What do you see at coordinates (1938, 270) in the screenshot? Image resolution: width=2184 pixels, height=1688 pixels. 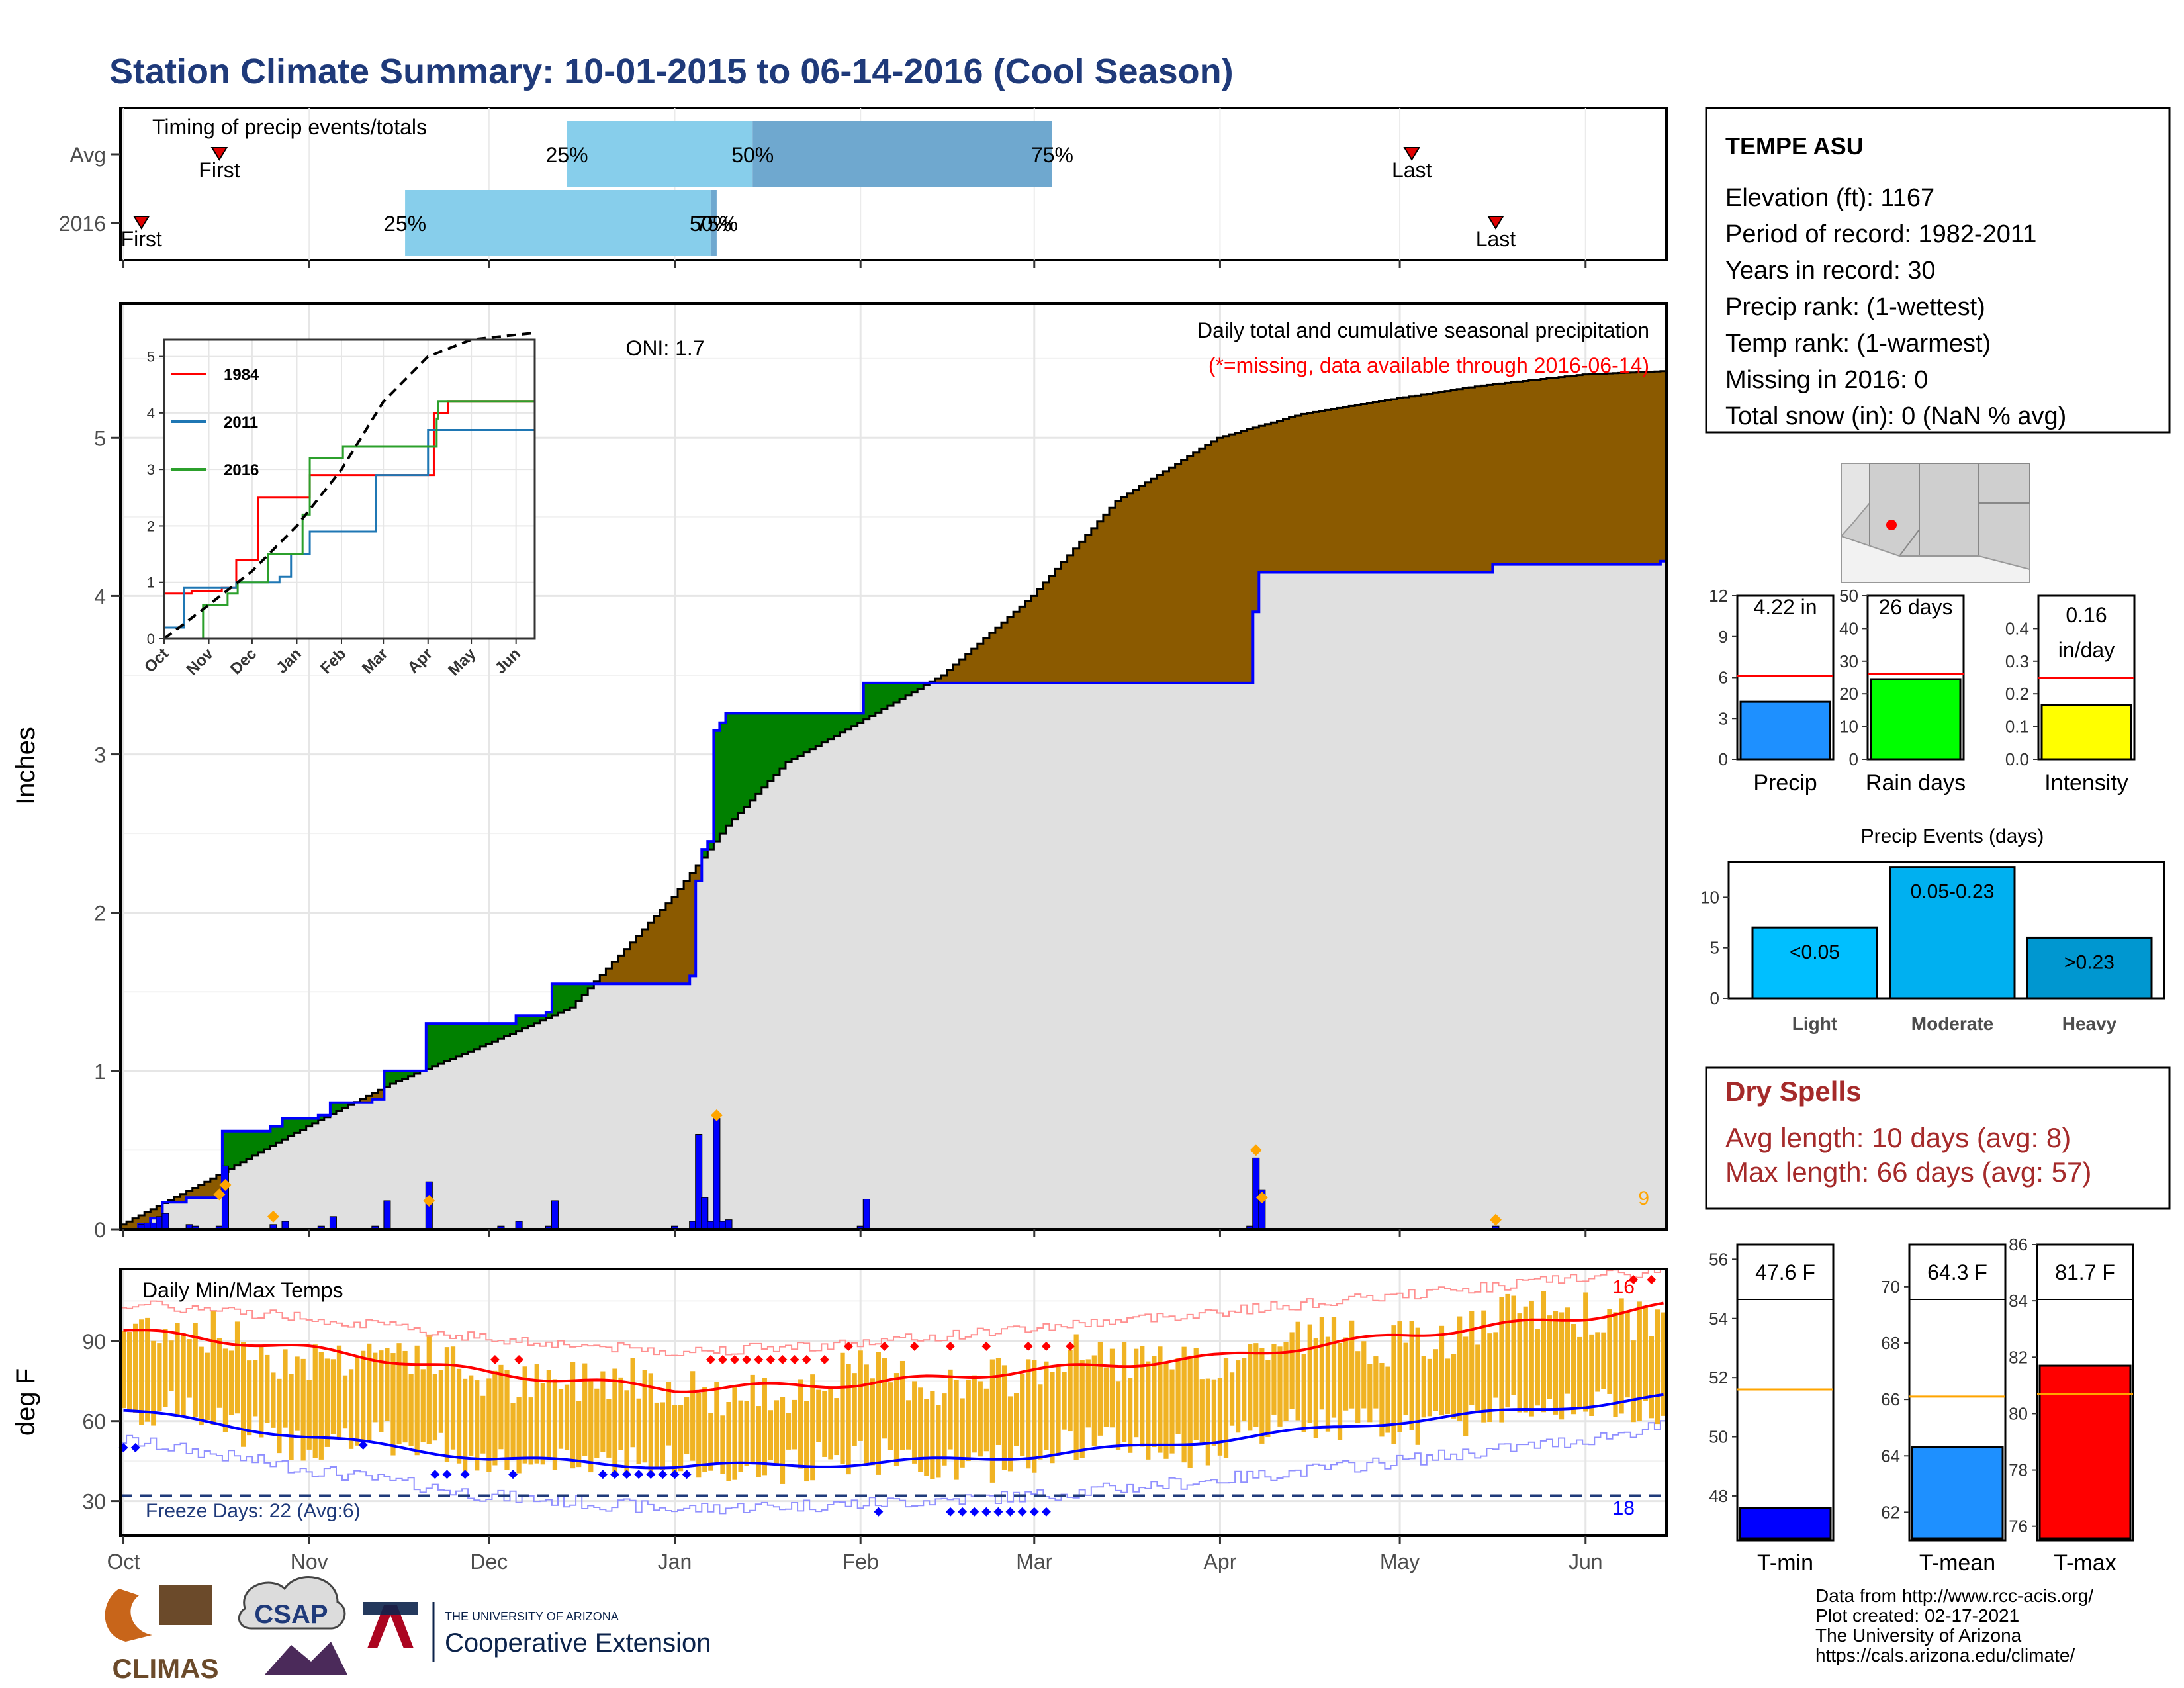 I see `station-frame` at bounding box center [1938, 270].